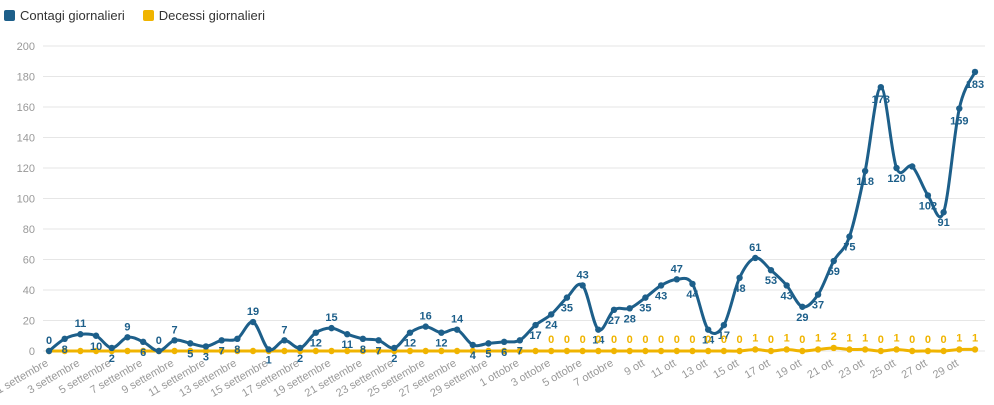 The width and height of the screenshot is (994, 405). I want to click on data-label-contagi: 29, so click(802, 318).